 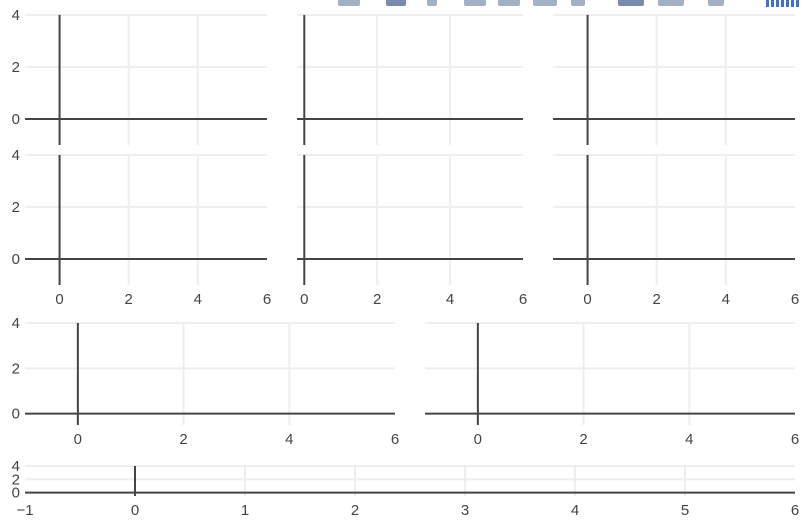 I want to click on x-tick-label: 3, so click(x=465, y=510).